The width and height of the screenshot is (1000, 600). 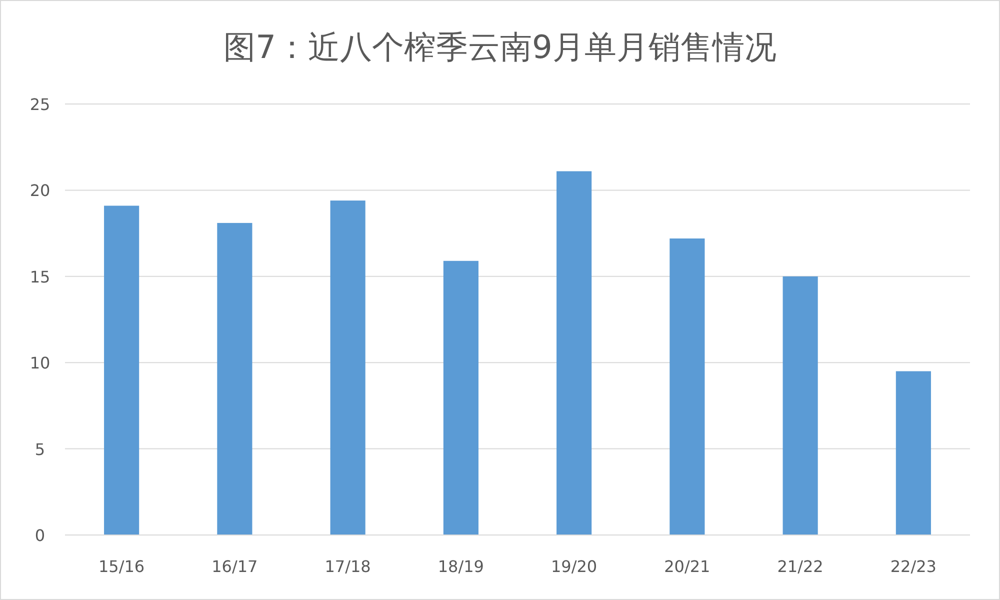 What do you see at coordinates (40, 363) in the screenshot?
I see `y-tick-label: 10` at bounding box center [40, 363].